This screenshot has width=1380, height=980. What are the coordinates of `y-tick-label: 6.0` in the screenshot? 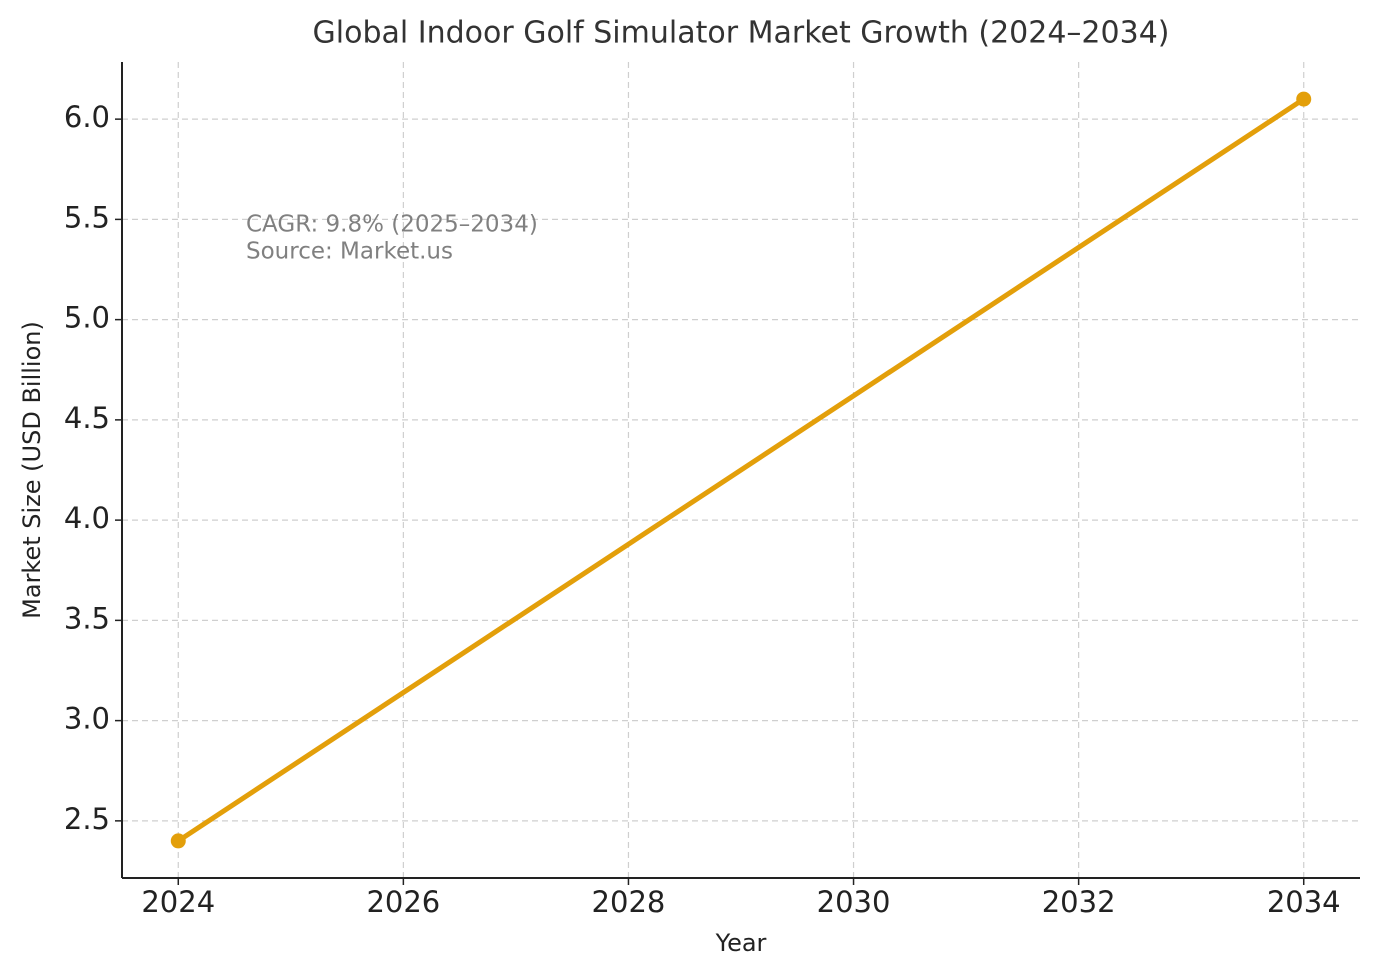 It's located at (87, 117).